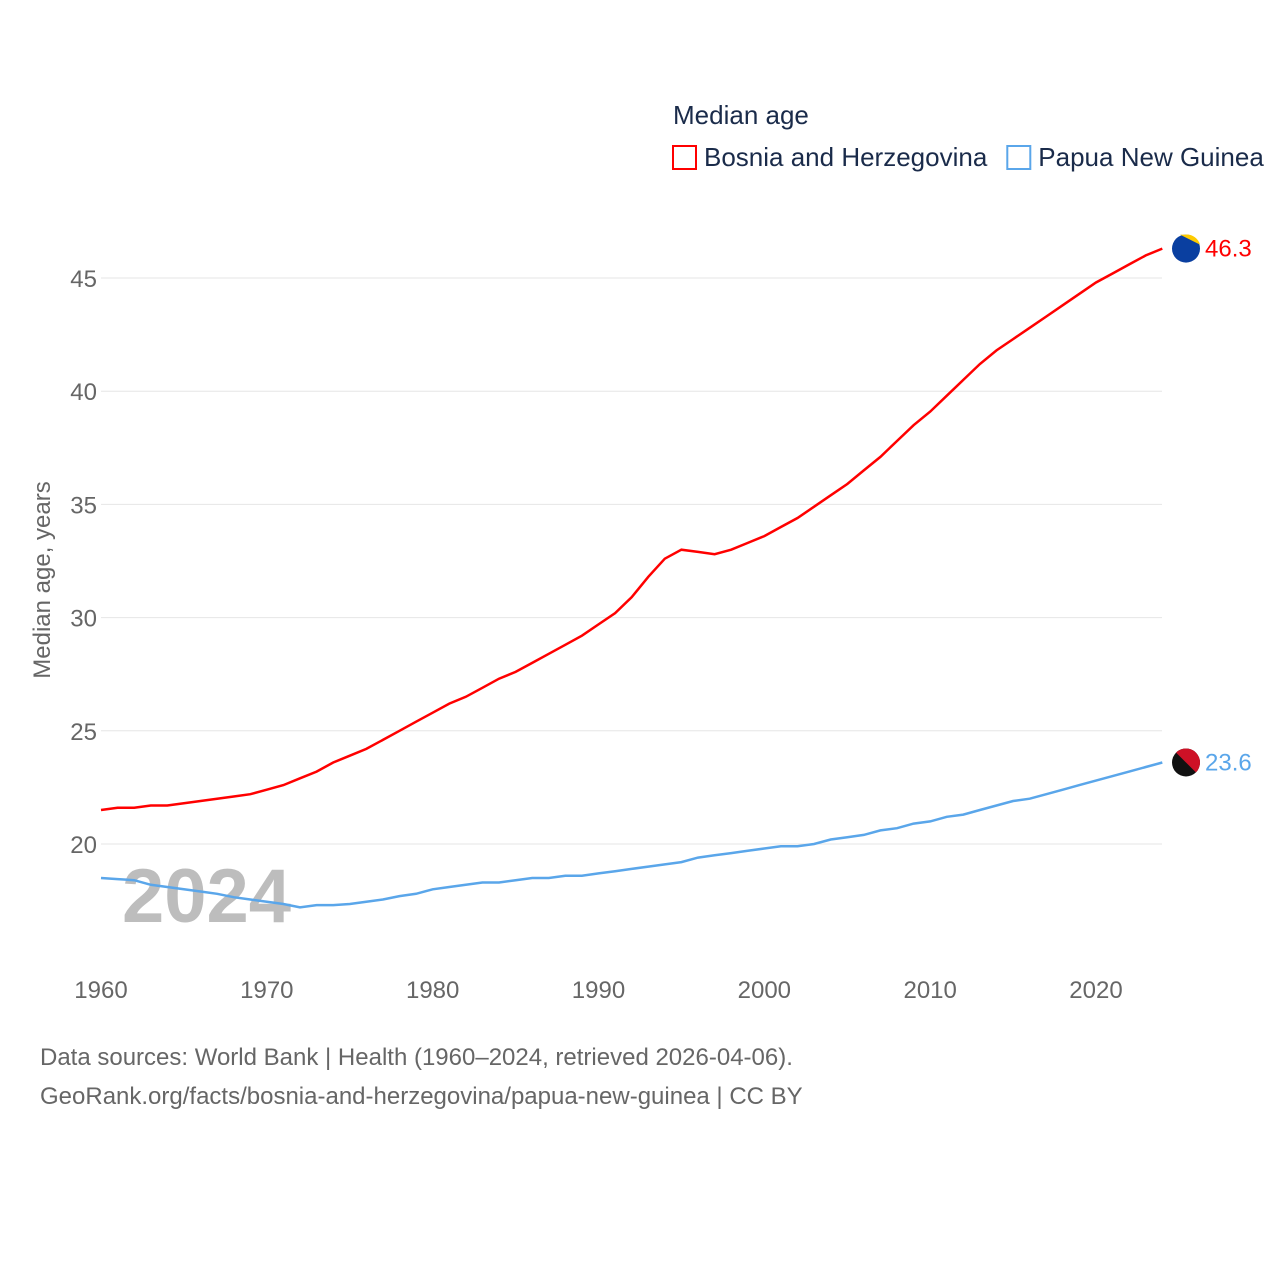  I want to click on y-tick-label: 40, so click(83, 392).